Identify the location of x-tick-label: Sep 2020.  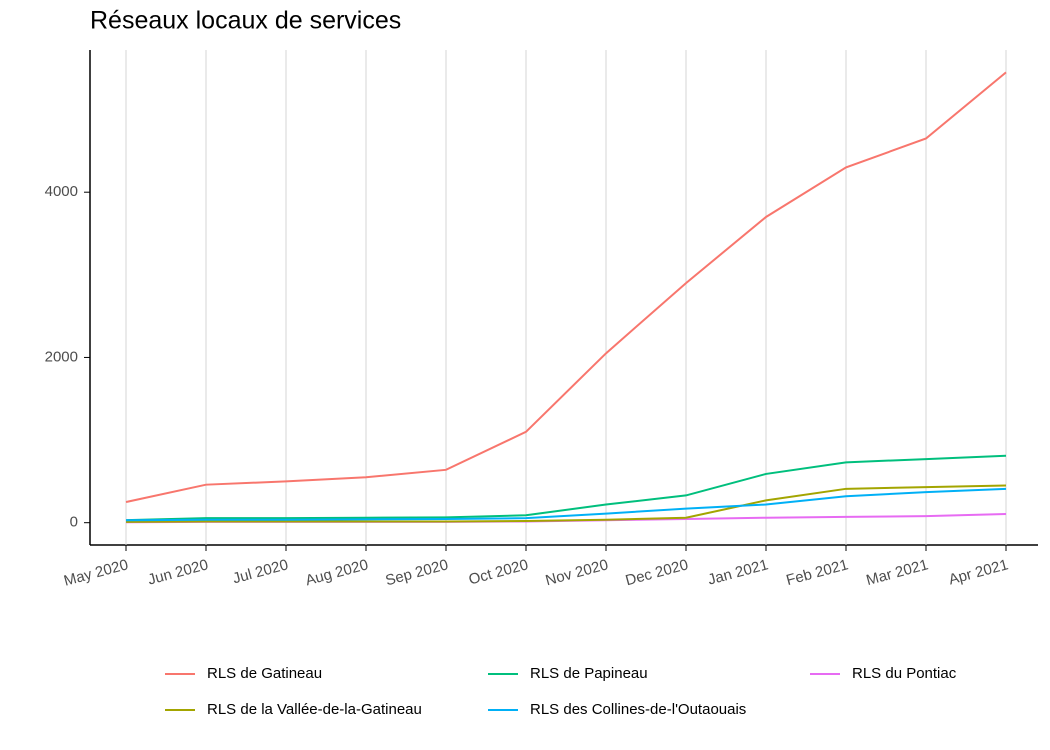
(417, 572).